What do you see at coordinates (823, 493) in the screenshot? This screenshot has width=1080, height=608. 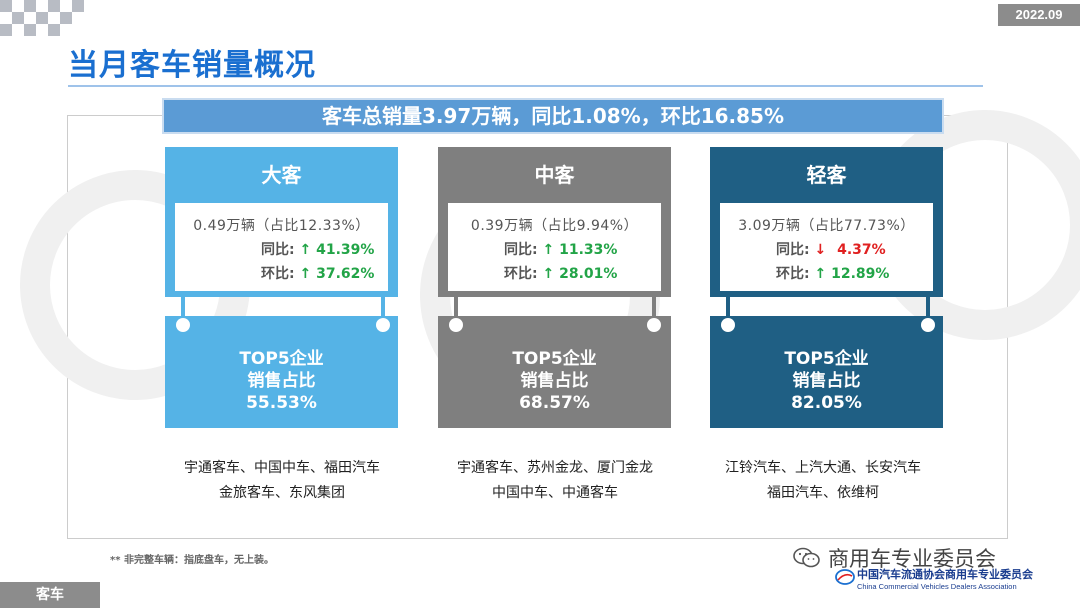 I see `brands-line: 福田汽车、依维柯` at bounding box center [823, 493].